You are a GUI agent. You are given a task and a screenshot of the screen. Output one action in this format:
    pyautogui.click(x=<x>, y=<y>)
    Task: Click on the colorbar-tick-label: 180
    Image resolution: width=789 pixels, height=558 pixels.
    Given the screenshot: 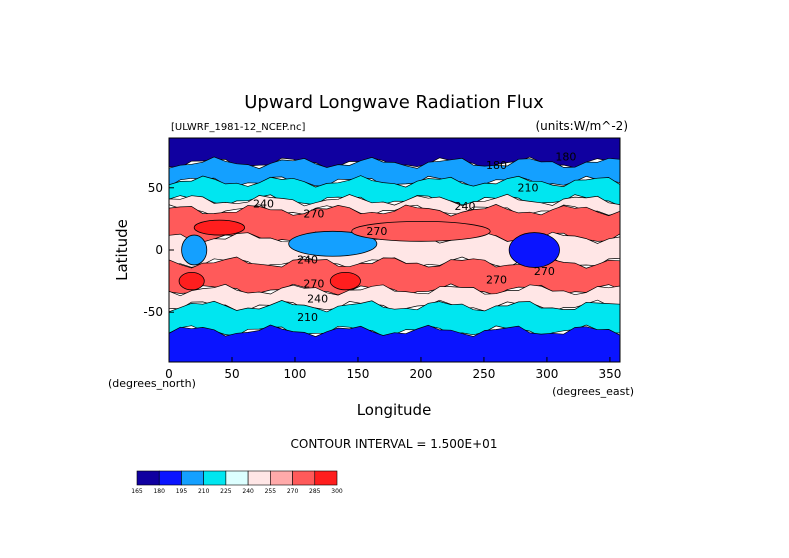 What is the action you would take?
    pyautogui.click(x=159, y=491)
    